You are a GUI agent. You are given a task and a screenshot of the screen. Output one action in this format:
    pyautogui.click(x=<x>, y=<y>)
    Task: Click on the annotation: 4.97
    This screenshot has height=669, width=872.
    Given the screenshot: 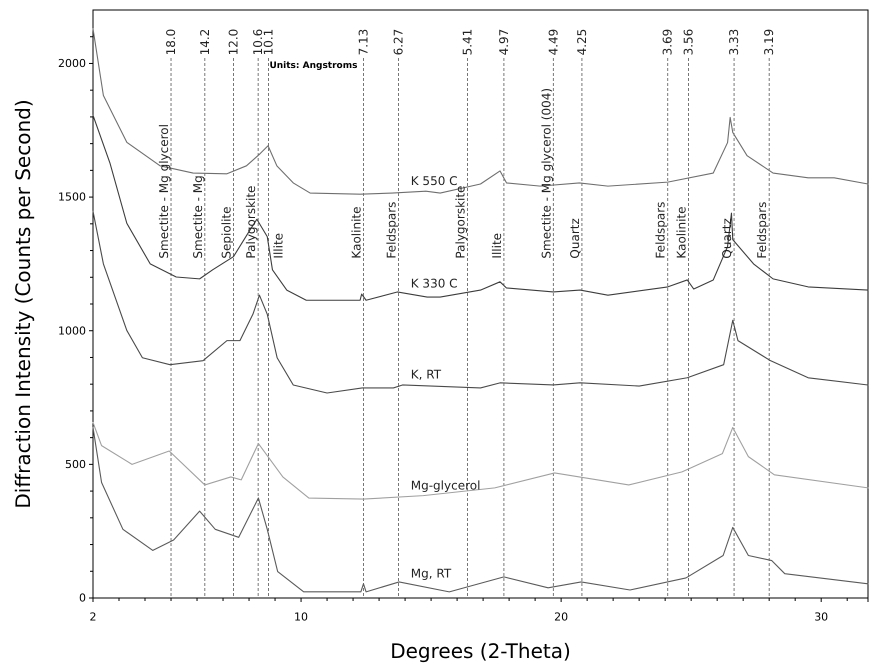 What is the action you would take?
    pyautogui.click(x=503, y=42)
    